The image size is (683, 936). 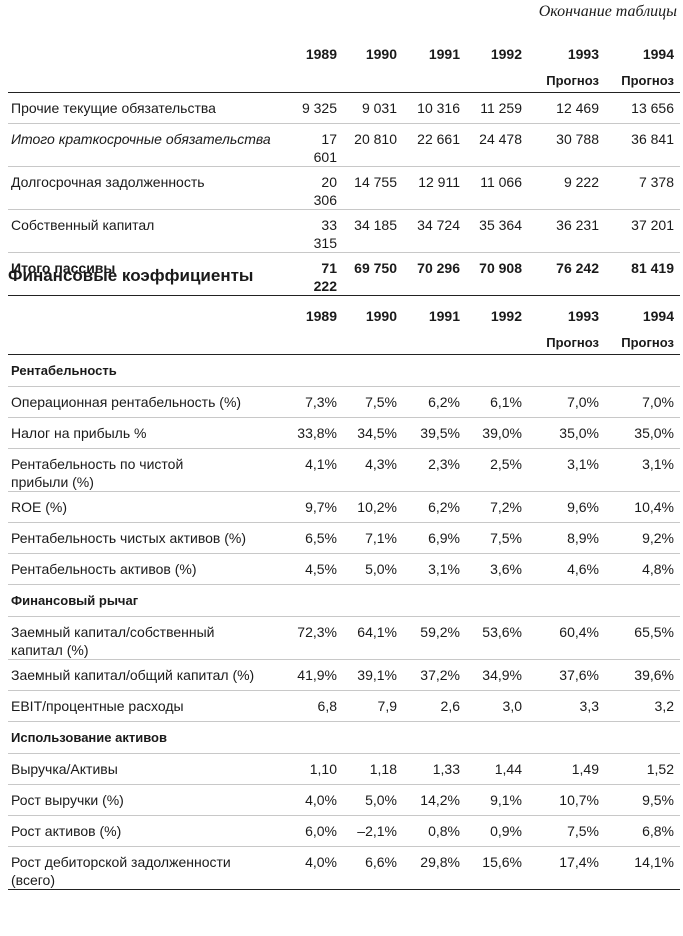 I want to click on value-cell: 7,5%, so click(x=497, y=538).